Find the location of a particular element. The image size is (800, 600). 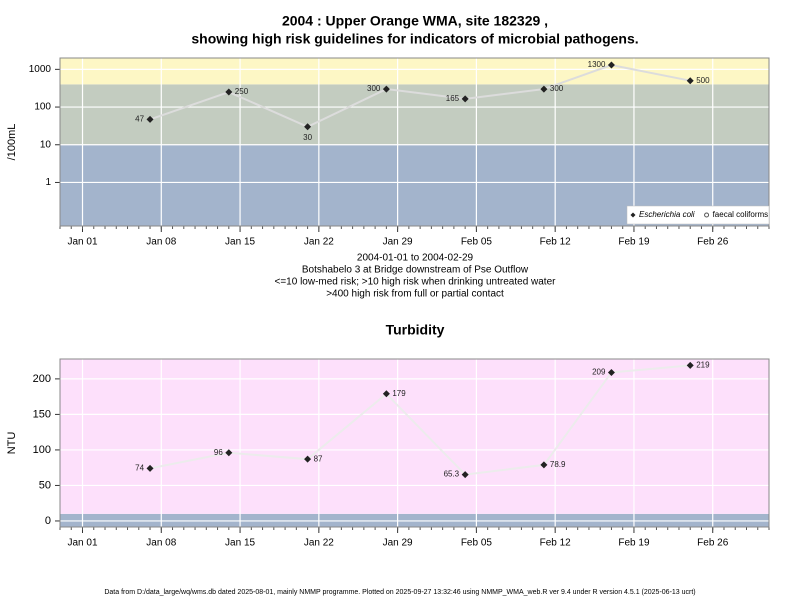

chart-note: 2004-01-01 to 2004-02-29 is located at coordinates (415, 258).